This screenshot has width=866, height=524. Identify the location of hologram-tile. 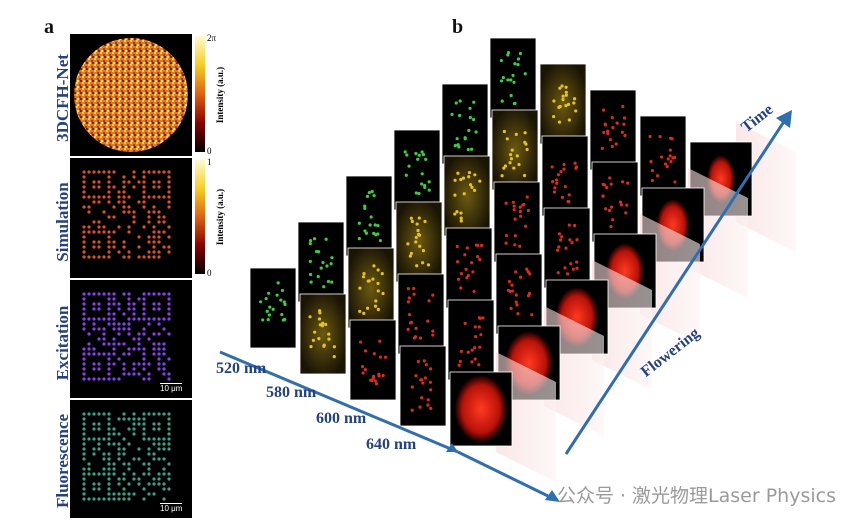
(421, 314).